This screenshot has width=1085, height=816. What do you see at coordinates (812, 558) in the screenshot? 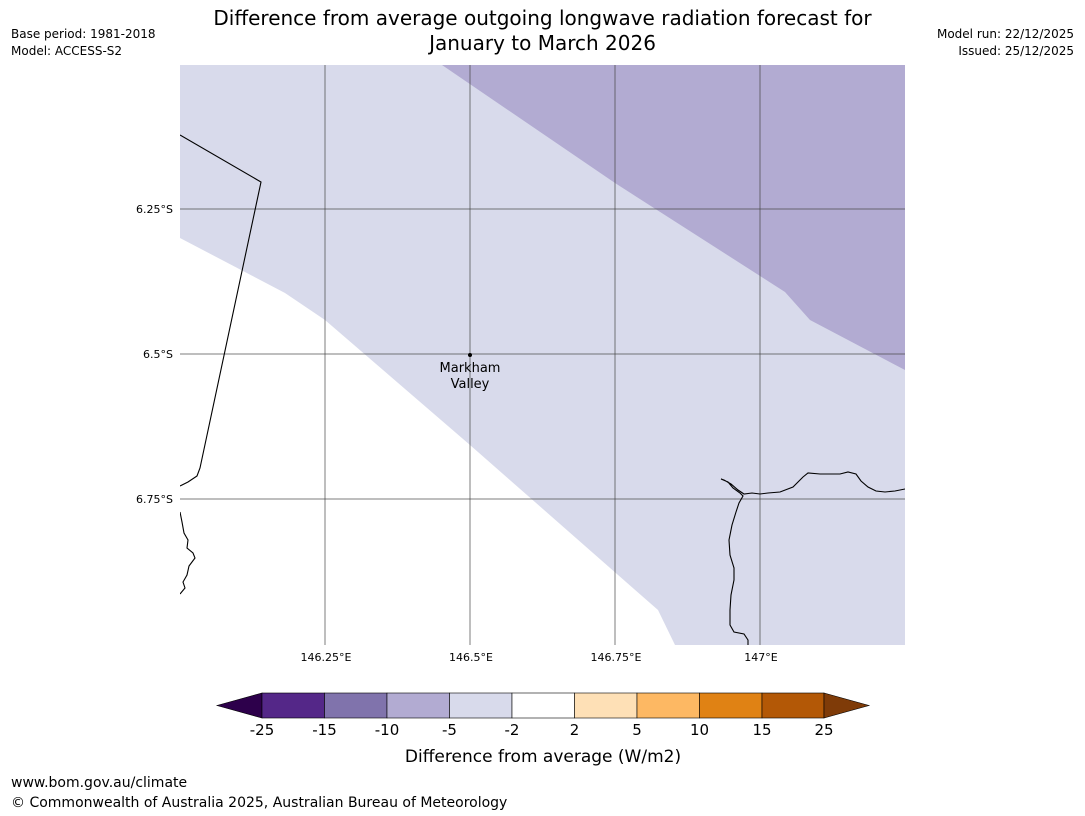
I see `coastline-gulf` at bounding box center [812, 558].